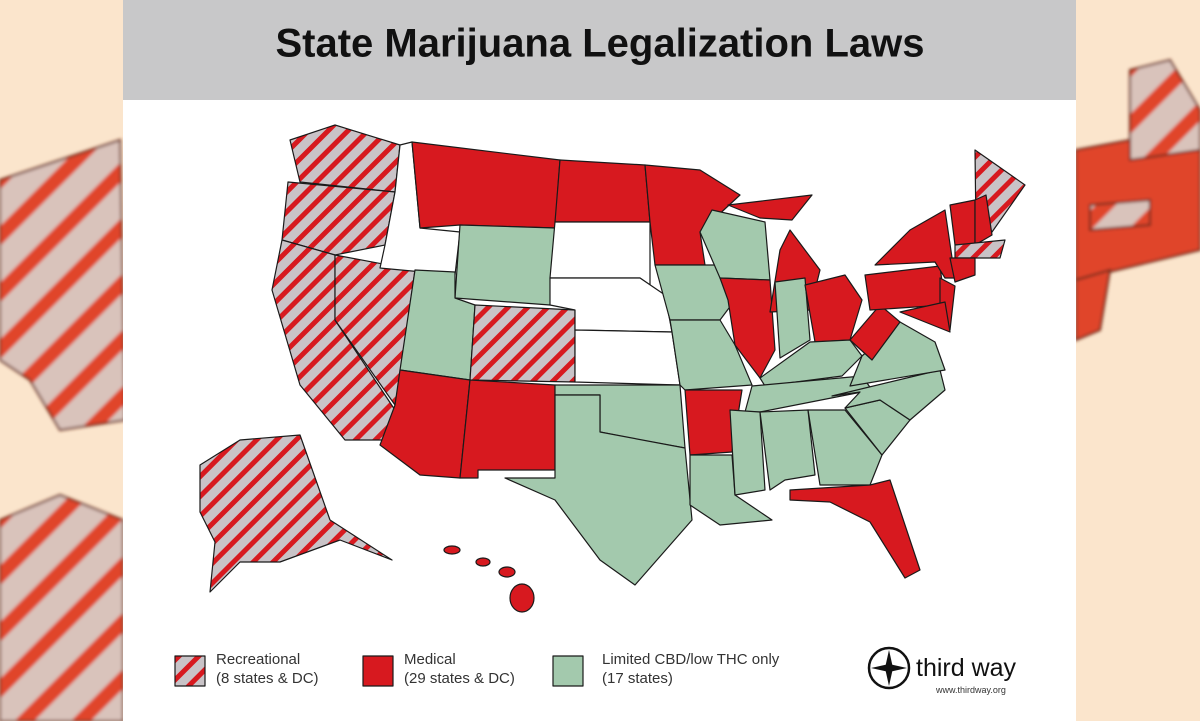  I want to click on legend-detail: (8 states & DC), so click(267, 678).